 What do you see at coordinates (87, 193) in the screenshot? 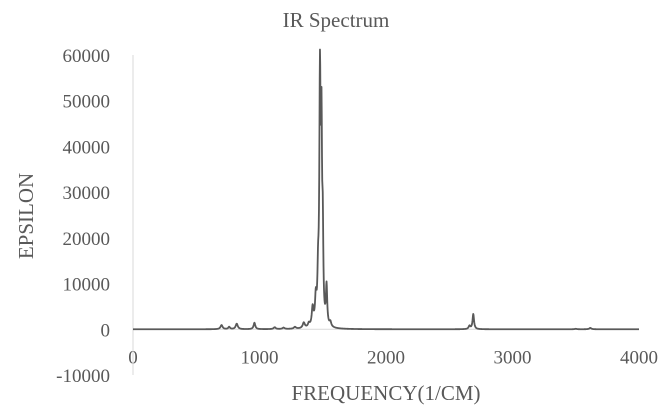
I see `y-tick-label: 30000` at bounding box center [87, 193].